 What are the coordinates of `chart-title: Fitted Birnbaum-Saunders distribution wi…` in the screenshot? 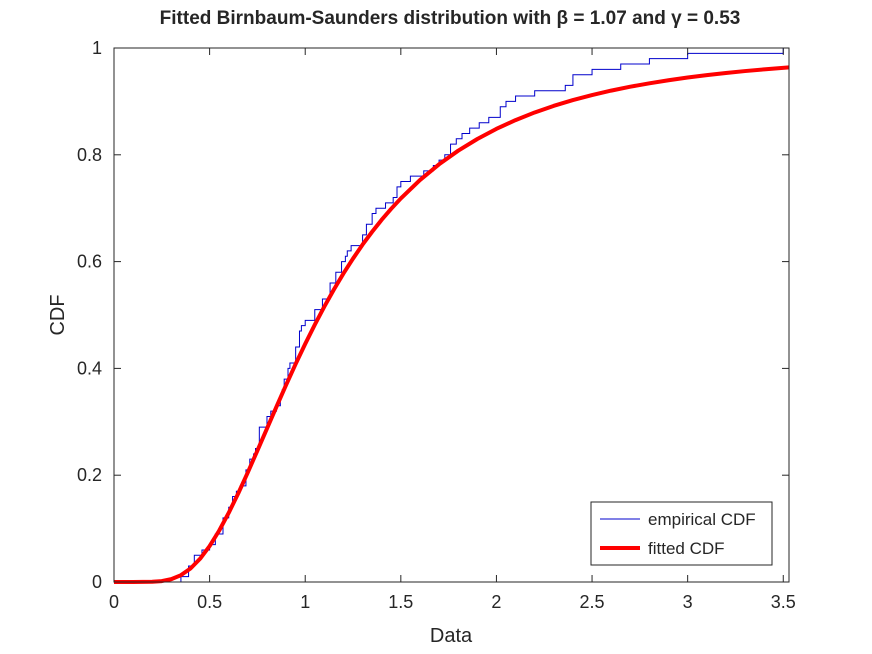 It's located at (450, 18).